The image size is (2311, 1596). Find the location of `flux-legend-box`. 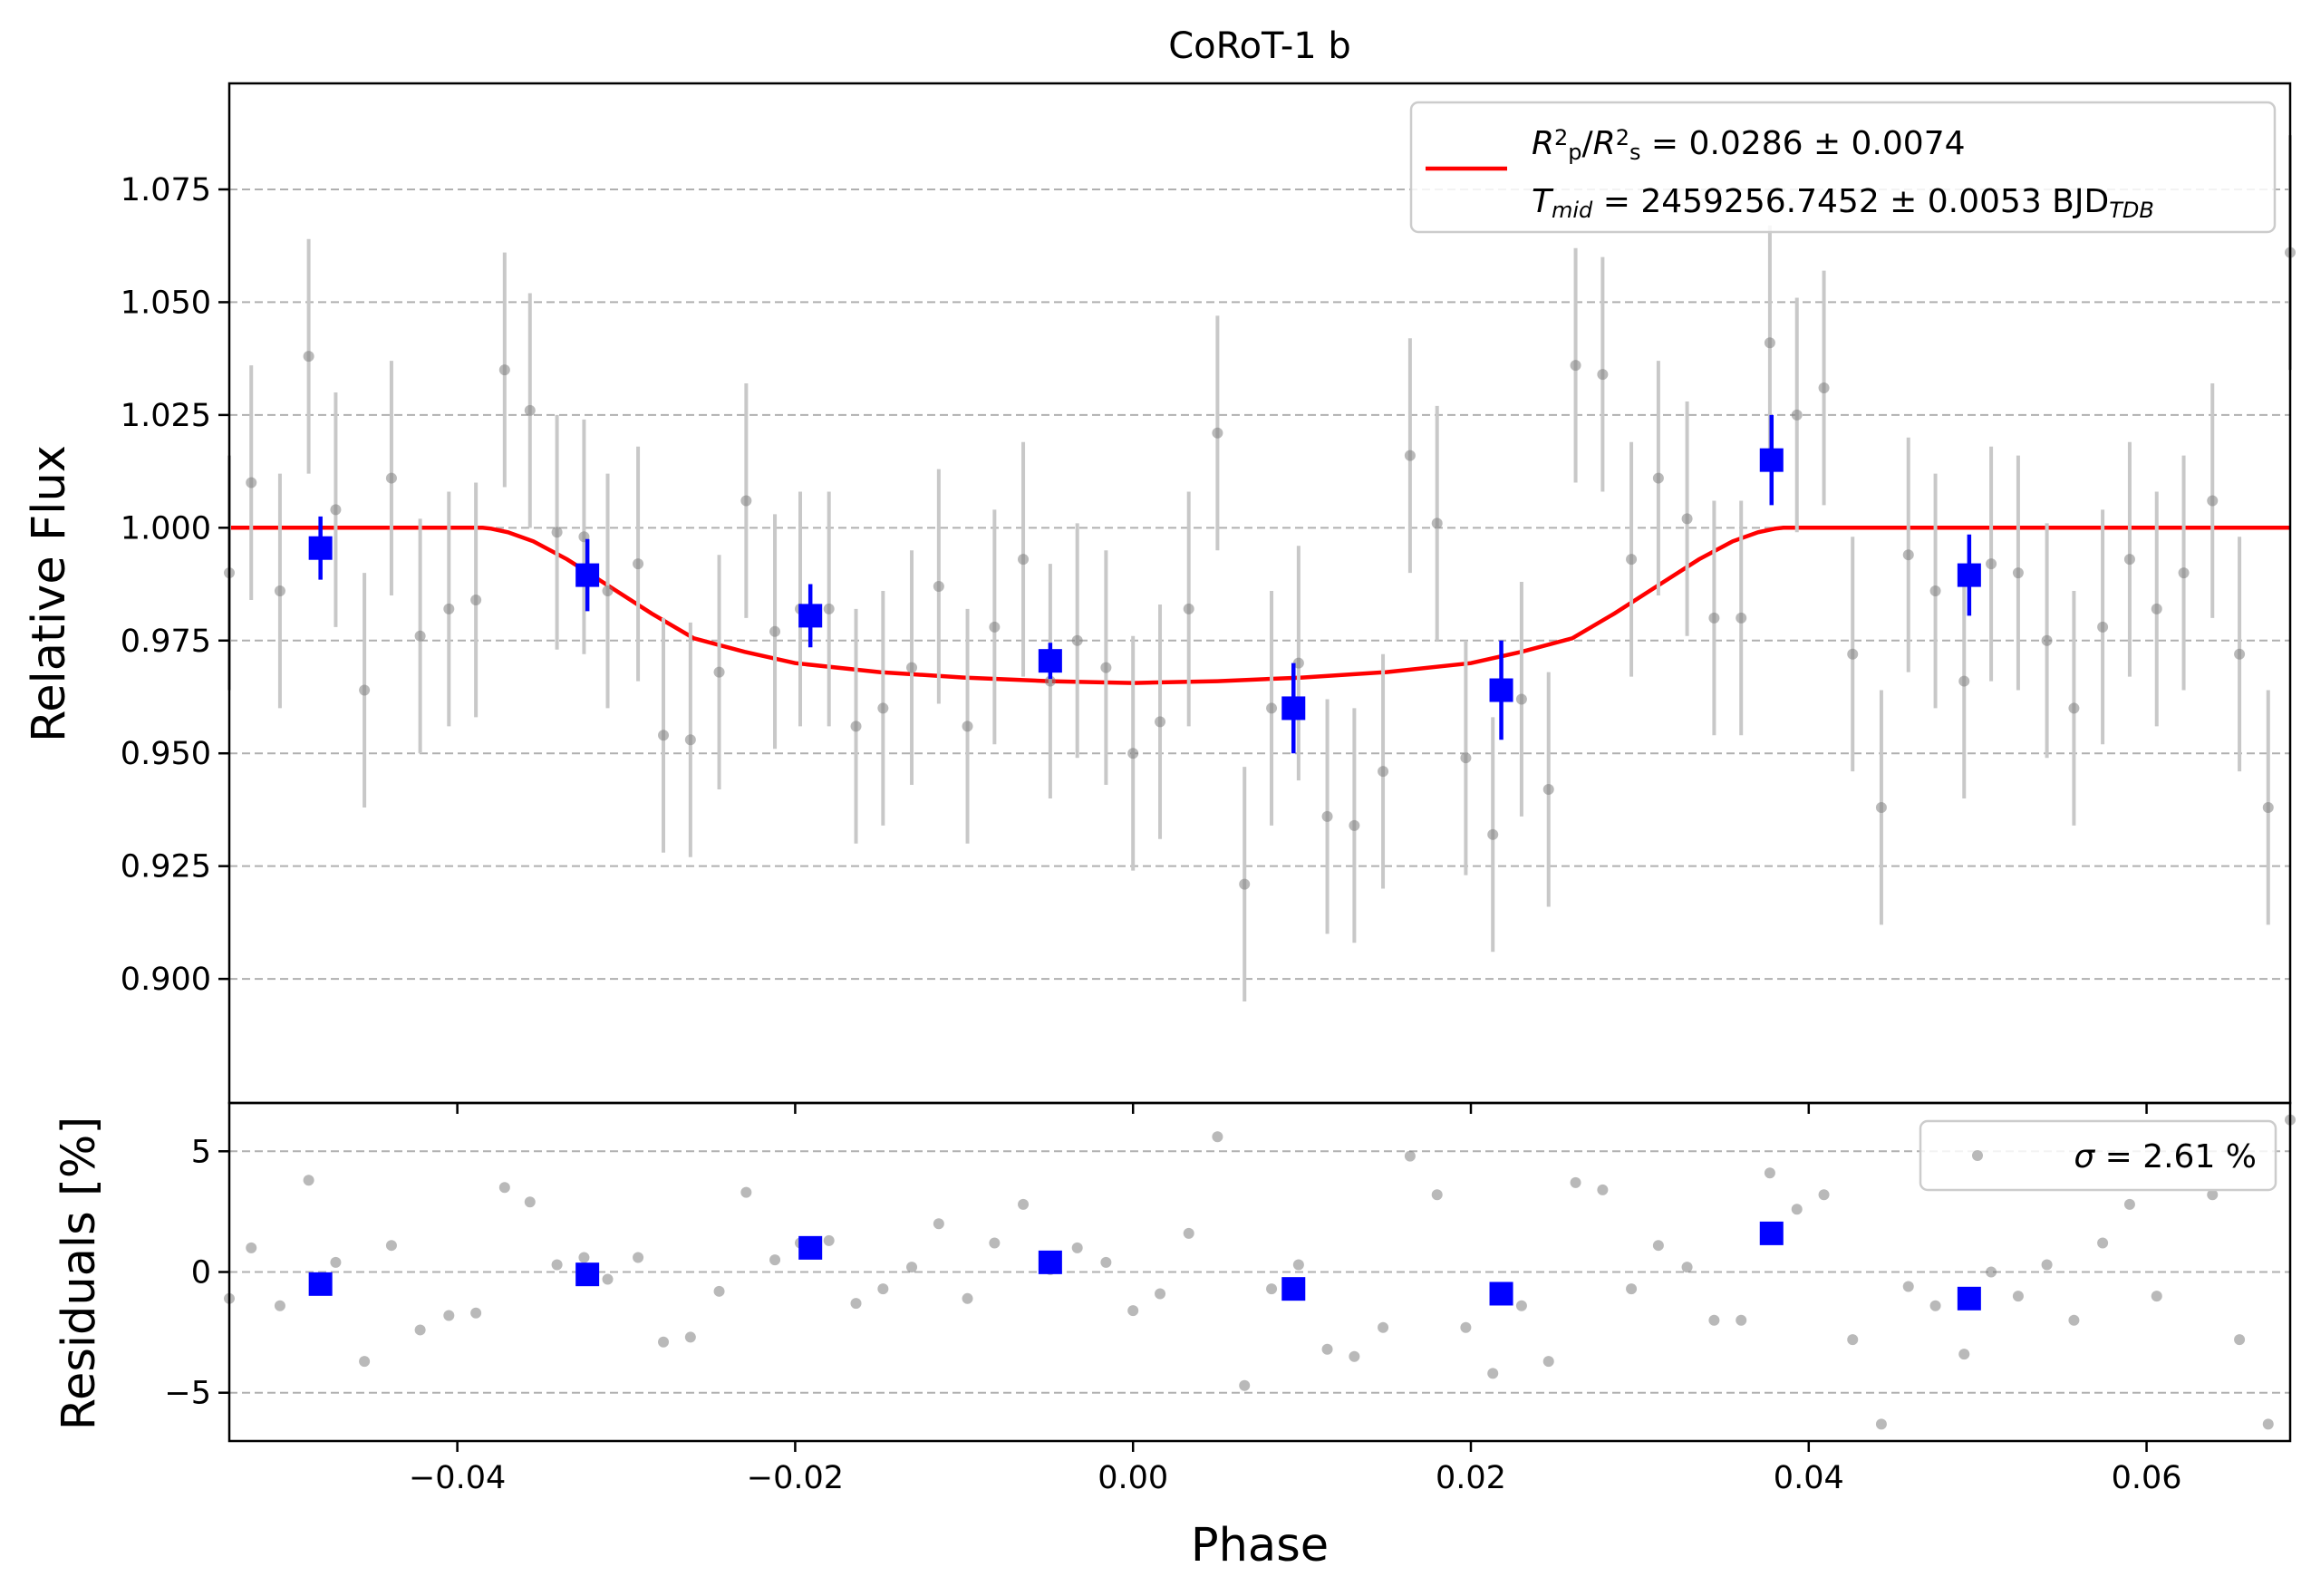

flux-legend-box is located at coordinates (1843, 167).